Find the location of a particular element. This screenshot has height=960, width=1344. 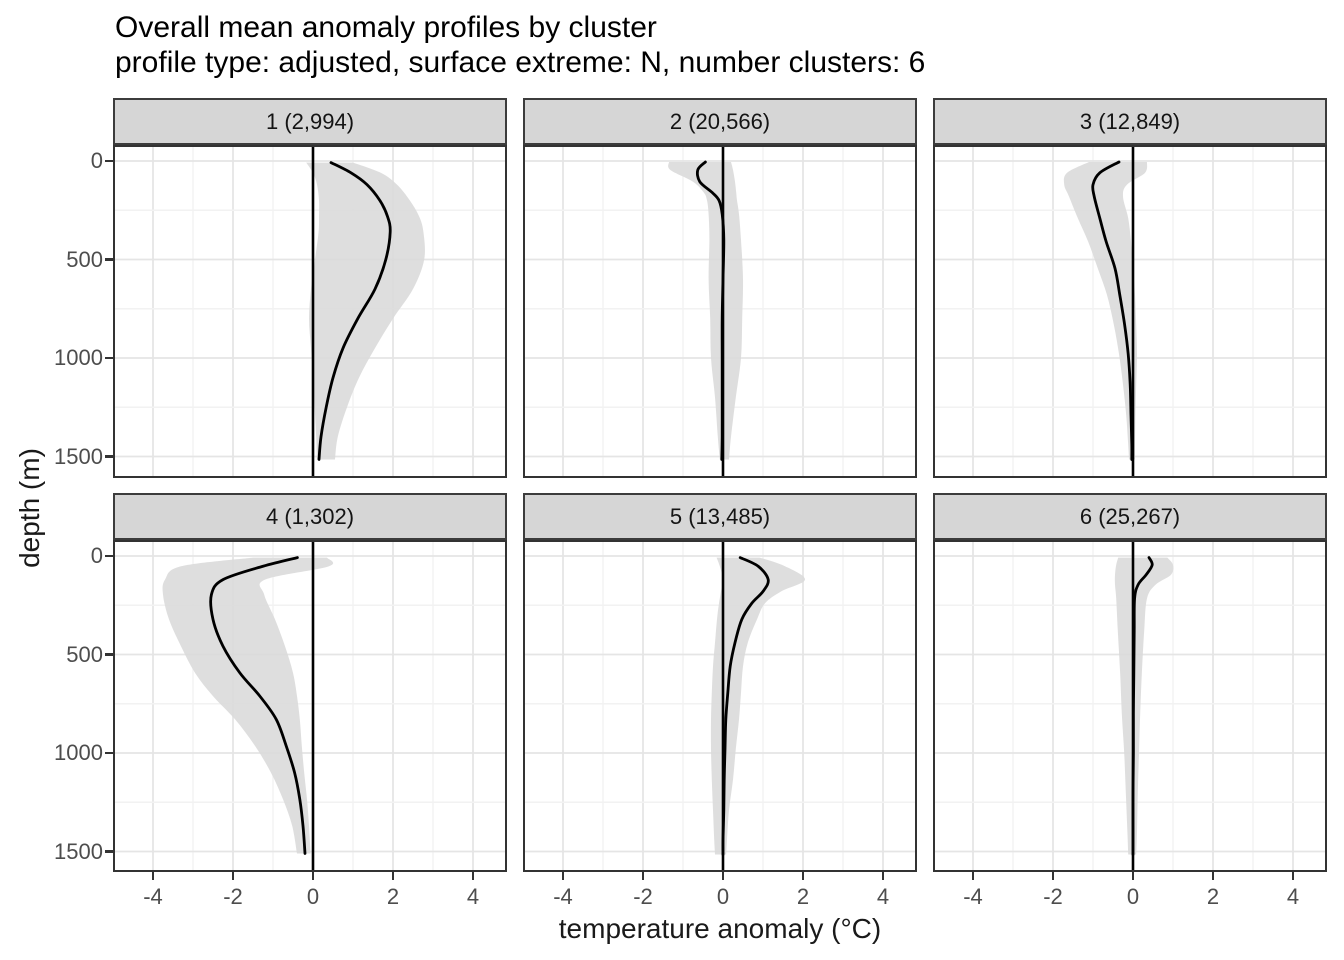

facet-strip-label: 2 (20,566) is located at coordinates (720, 121).